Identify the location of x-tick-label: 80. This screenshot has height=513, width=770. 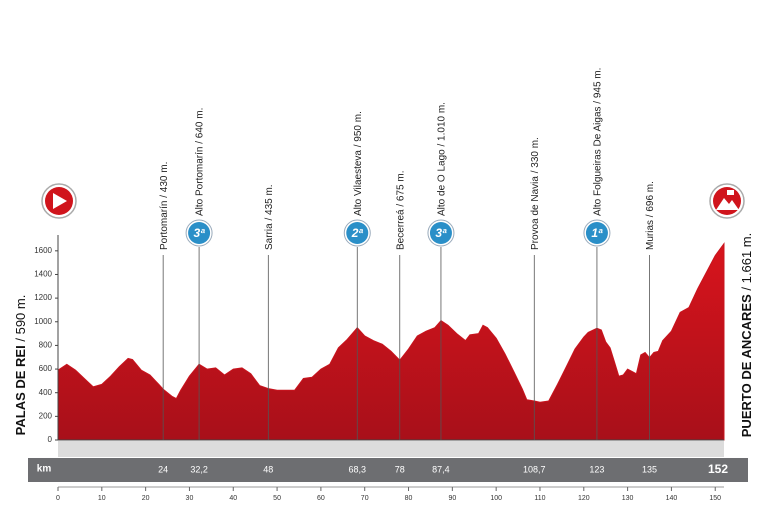
(409, 498).